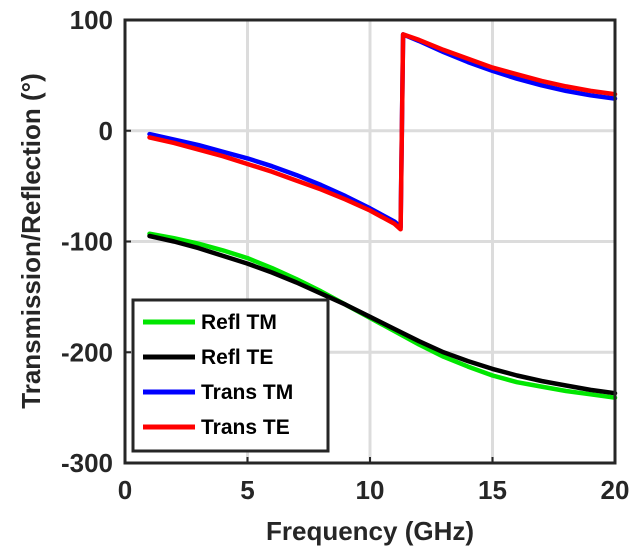 This screenshot has height=556, width=635. I want to click on y-tick-label-2: -100, so click(87, 242).